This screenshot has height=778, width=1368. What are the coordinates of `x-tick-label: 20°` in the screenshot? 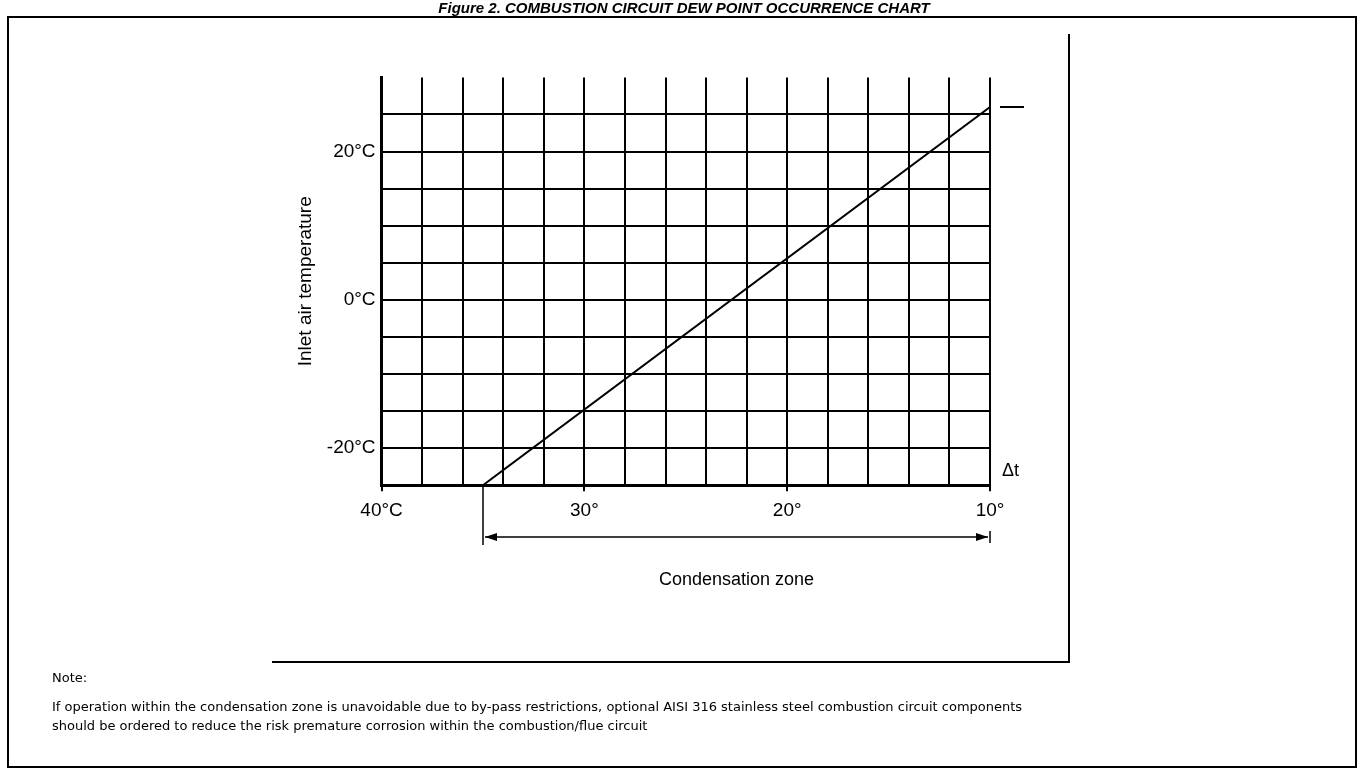 It's located at (787, 509).